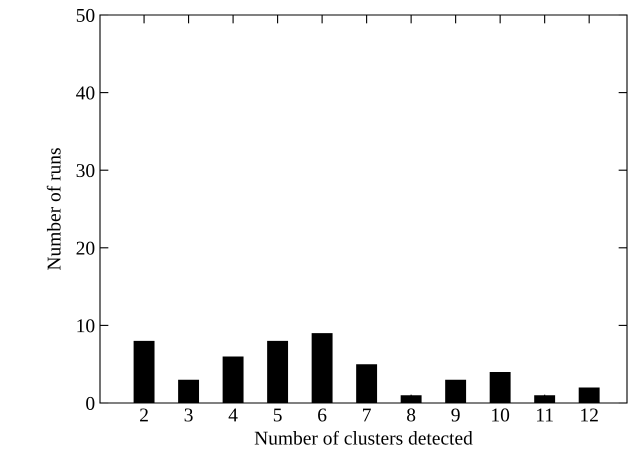 This screenshot has width=628, height=464. Describe the element at coordinates (411, 415) in the screenshot. I see `x-tick-label: 8` at that location.